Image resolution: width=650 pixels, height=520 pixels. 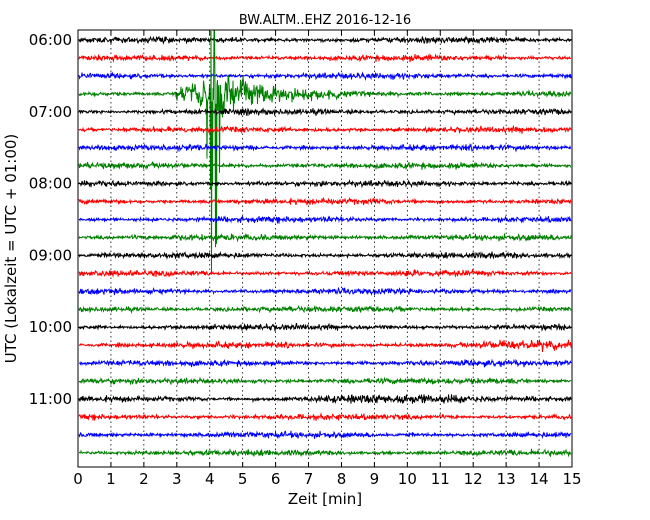 What do you see at coordinates (50, 327) in the screenshot?
I see `y-tick-label: 10:00` at bounding box center [50, 327].